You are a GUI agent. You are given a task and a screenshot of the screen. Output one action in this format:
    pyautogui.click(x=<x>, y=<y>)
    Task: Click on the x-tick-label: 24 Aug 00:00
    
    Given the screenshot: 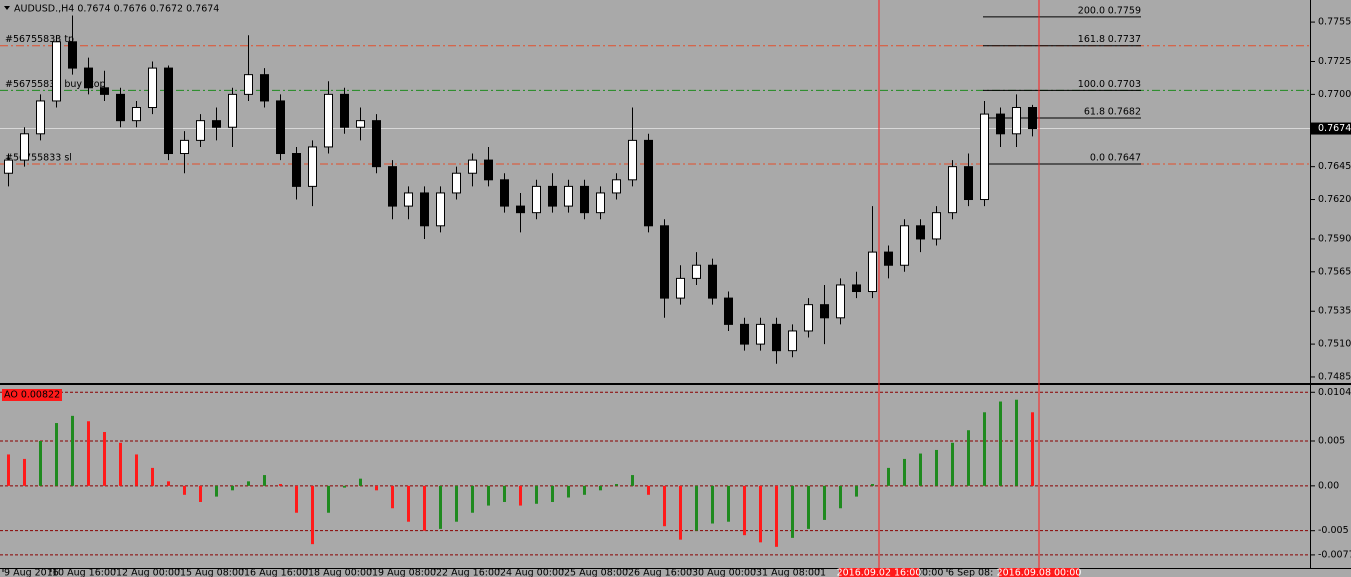 What is the action you would take?
    pyautogui.click(x=532, y=572)
    